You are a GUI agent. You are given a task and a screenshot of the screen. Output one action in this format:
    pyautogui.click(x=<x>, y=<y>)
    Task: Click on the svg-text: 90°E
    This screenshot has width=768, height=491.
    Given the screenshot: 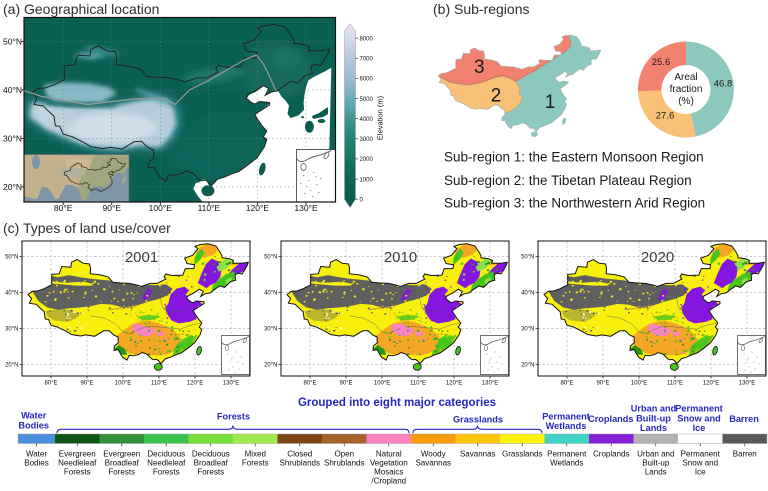 What is the action you would take?
    pyautogui.click(x=111, y=208)
    